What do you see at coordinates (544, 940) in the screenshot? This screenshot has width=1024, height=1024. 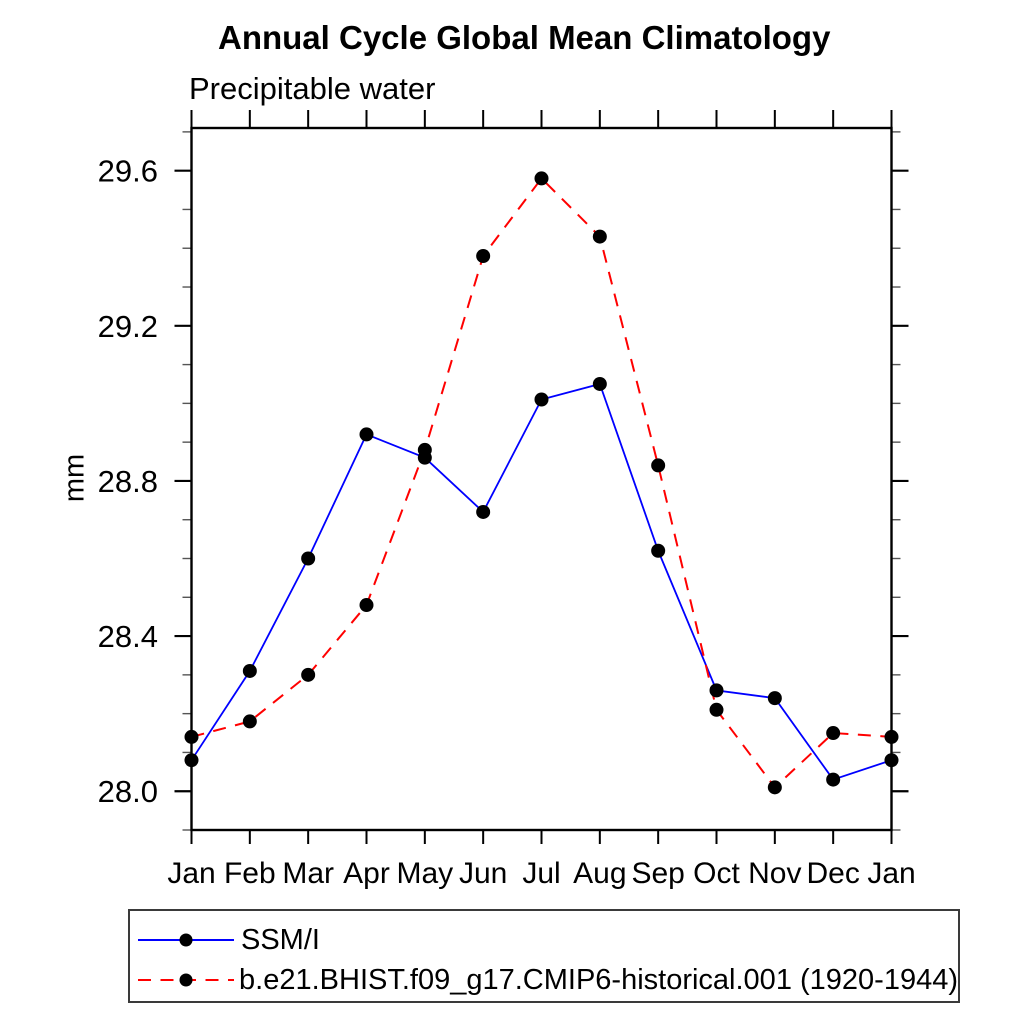 I see `legend-item-ssmi: SSM/I` at bounding box center [544, 940].